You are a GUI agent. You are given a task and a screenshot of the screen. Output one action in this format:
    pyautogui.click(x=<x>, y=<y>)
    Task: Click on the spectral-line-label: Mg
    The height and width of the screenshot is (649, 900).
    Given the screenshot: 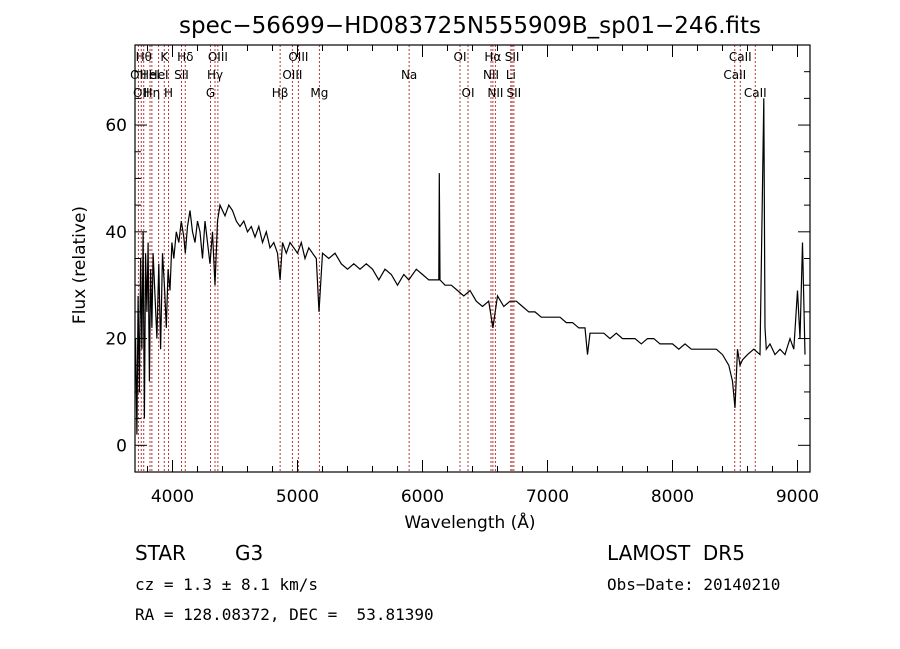 What is the action you would take?
    pyautogui.click(x=319, y=93)
    